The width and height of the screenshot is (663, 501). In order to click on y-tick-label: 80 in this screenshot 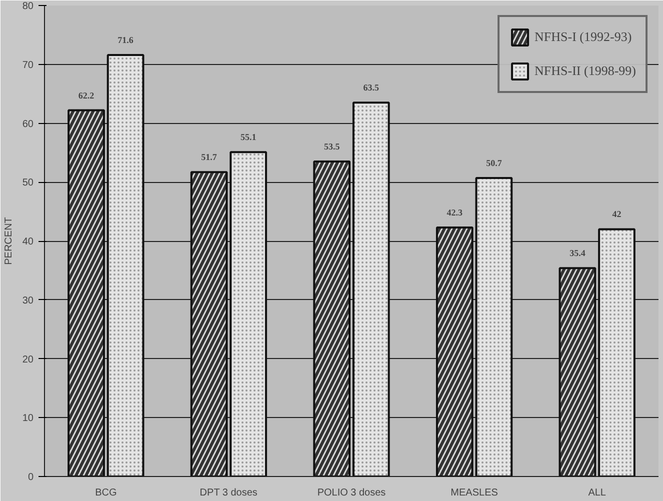, I will do `click(28, 6)`.